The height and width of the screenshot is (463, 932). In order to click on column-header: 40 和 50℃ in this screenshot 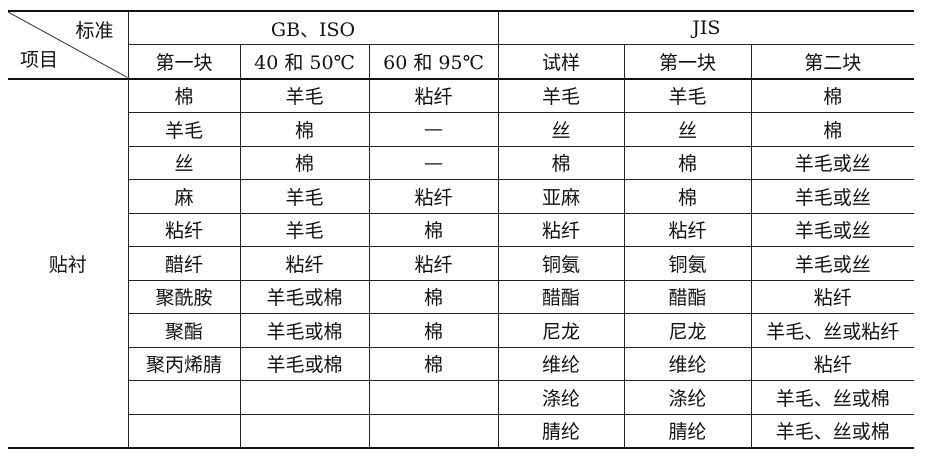, I will do `click(304, 62)`.